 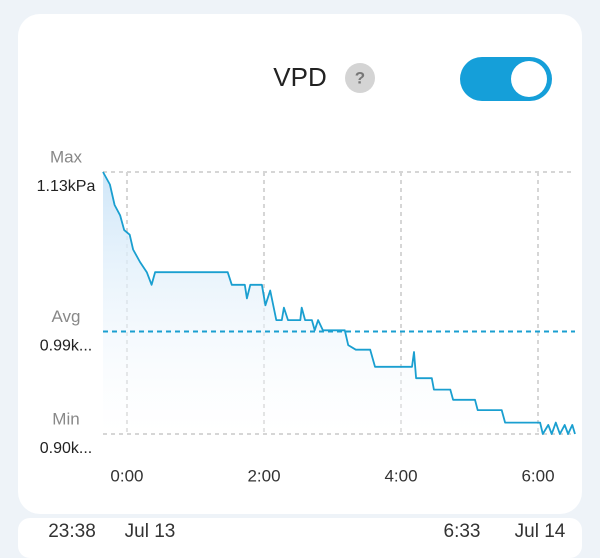 What do you see at coordinates (299, 77) in the screenshot?
I see `chart-title: VPD` at bounding box center [299, 77].